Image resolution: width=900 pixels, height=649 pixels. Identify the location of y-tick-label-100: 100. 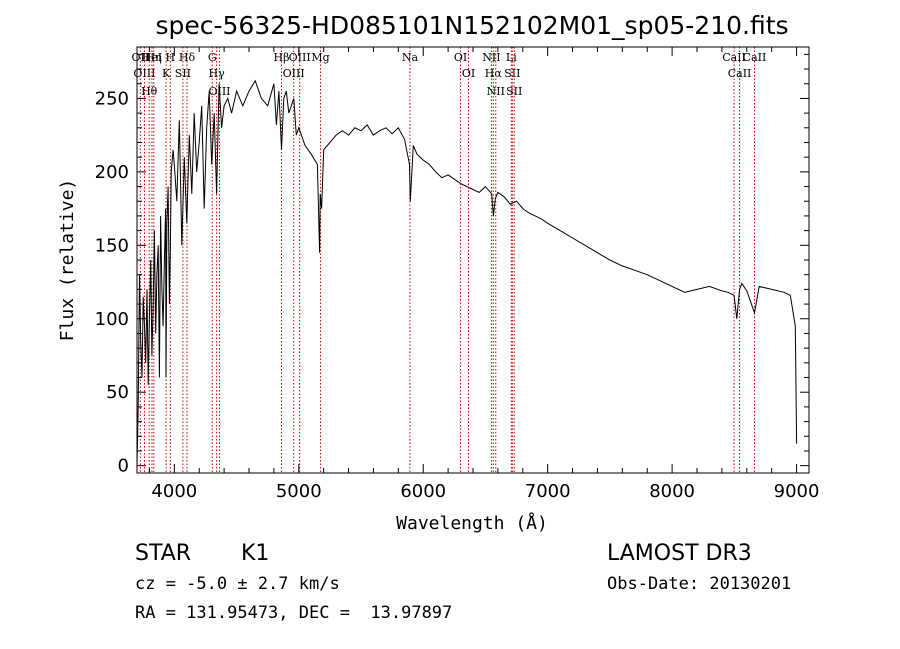
(112, 319).